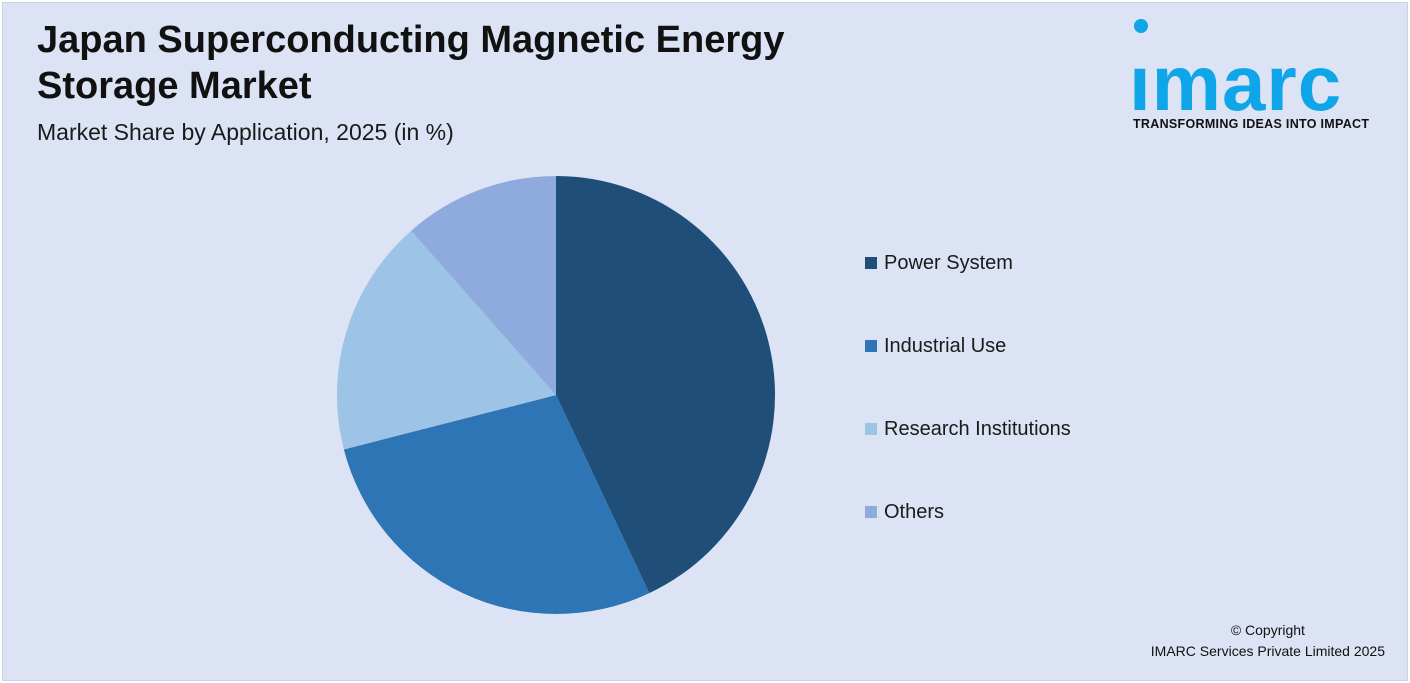 The image size is (1410, 683). What do you see at coordinates (977, 428) in the screenshot?
I see `legend-label: Research Institutions` at bounding box center [977, 428].